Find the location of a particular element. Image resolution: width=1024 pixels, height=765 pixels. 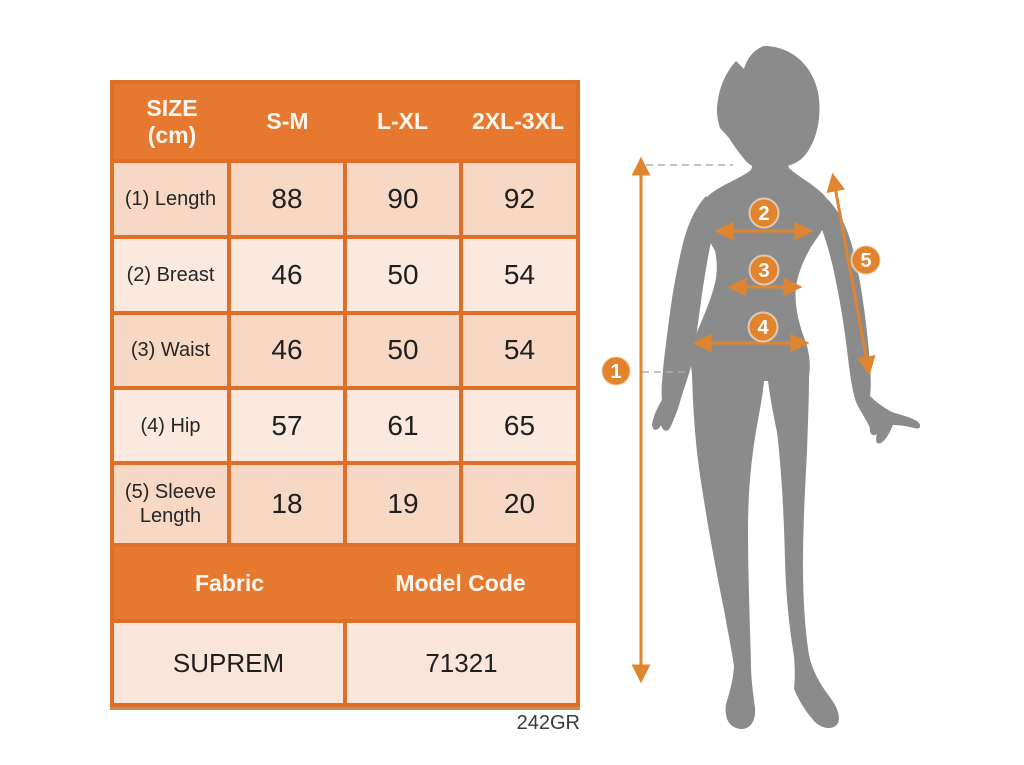

arrow-5-sleeve is located at coordinates (851, 274).